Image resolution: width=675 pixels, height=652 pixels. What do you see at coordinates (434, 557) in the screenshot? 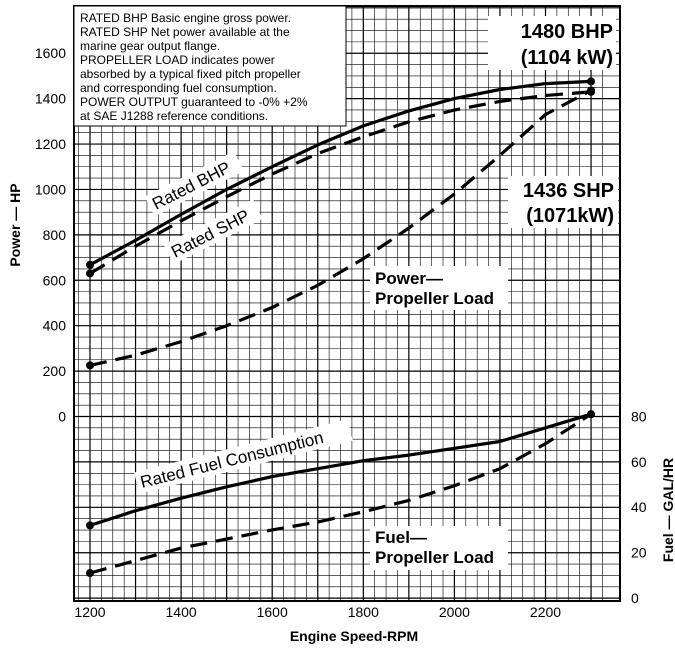
I see `fuel-propeller-load-label-line2: Propeller Load` at bounding box center [434, 557].